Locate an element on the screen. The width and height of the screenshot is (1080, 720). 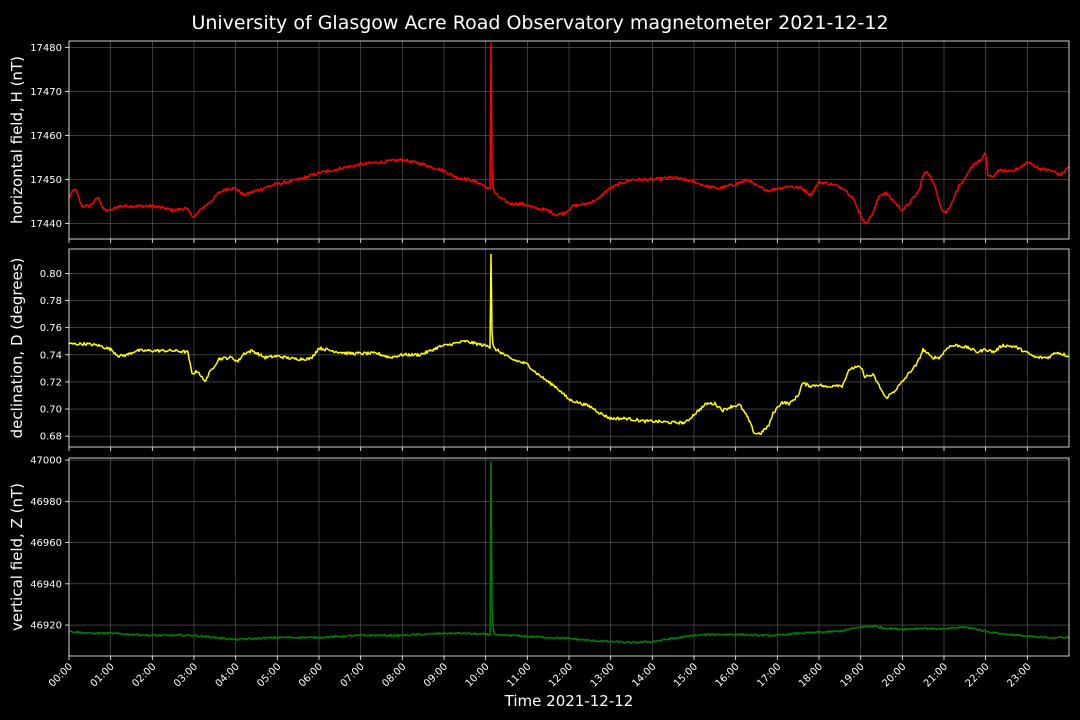
y-tick-label: 47000 is located at coordinates (46, 461).